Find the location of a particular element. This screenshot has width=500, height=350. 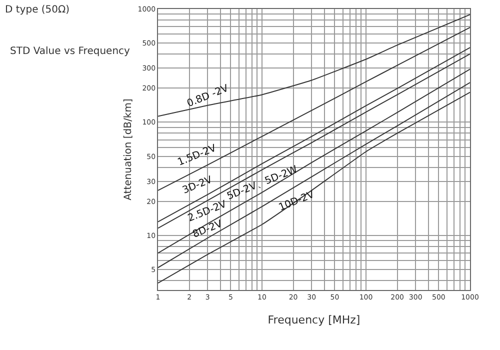

text: STD Value vs Frequency is located at coordinates (70, 51).